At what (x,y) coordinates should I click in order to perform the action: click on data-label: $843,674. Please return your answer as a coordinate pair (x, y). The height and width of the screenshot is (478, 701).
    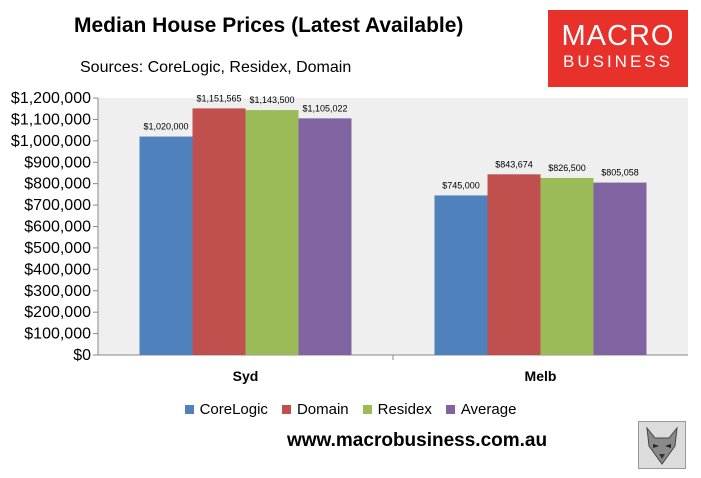
    Looking at the image, I should click on (514, 164).